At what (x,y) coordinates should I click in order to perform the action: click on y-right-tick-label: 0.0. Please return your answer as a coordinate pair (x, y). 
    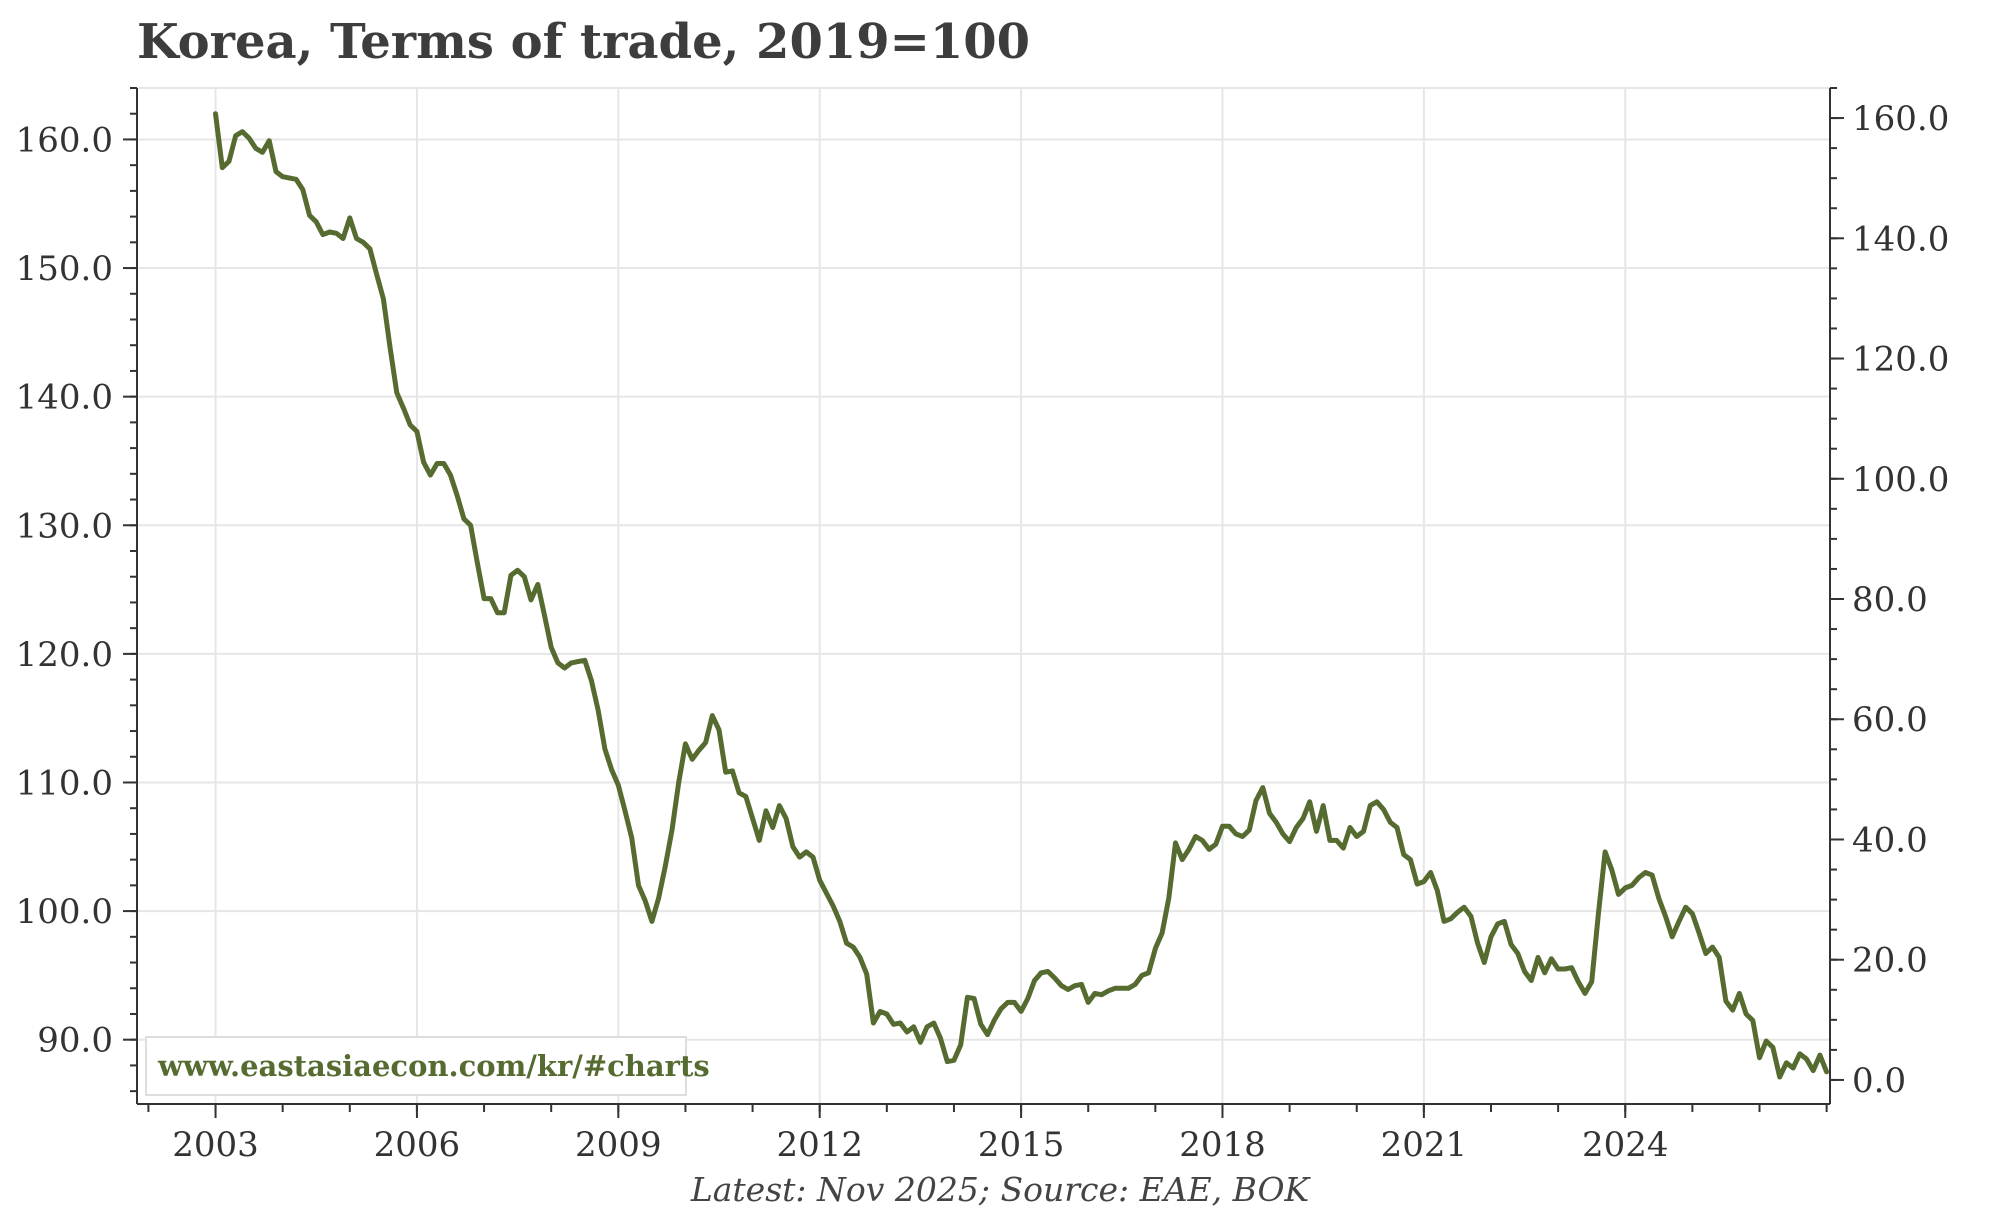
    Looking at the image, I should click on (1879, 1081).